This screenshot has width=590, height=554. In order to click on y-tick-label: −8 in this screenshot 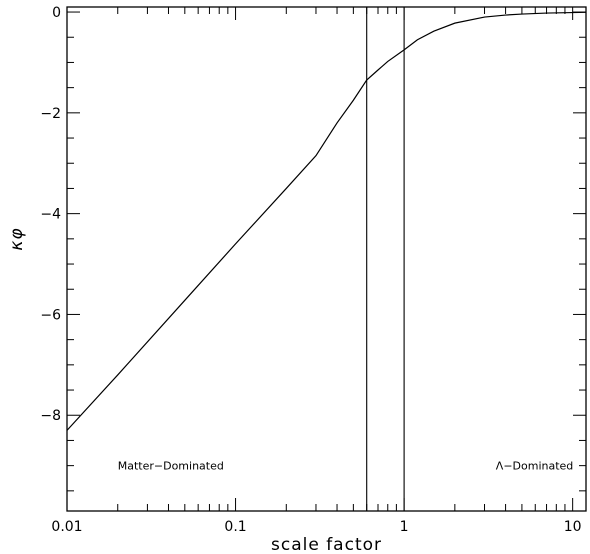, I will do `click(50, 416)`.